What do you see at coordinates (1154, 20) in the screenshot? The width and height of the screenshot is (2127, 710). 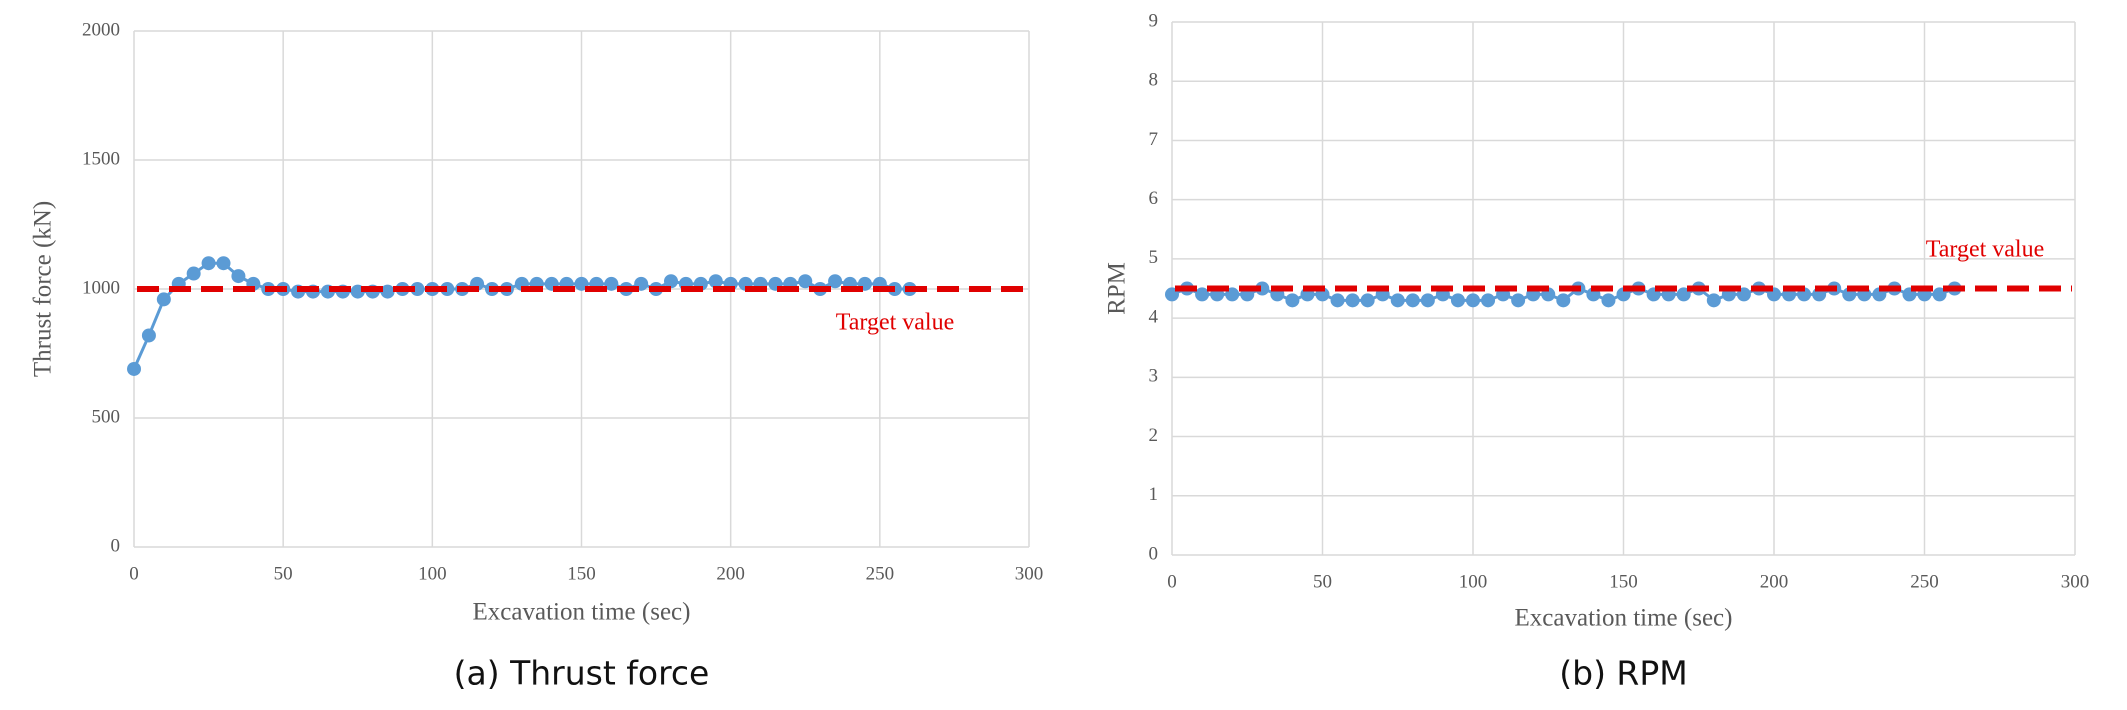 I see `y-tick-label: 9` at bounding box center [1154, 20].